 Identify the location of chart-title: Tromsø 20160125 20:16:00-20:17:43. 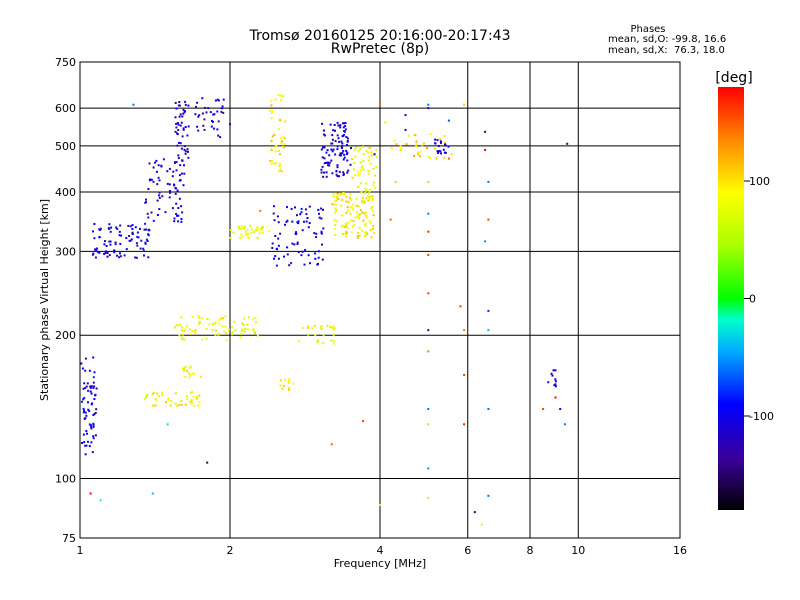
(380, 36).